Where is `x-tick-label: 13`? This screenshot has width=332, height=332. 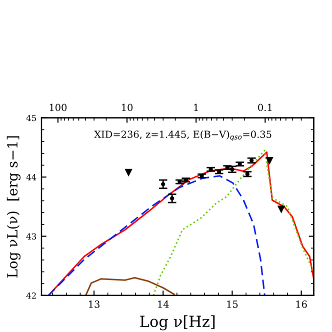 x-tick-label: 13 is located at coordinates (94, 304).